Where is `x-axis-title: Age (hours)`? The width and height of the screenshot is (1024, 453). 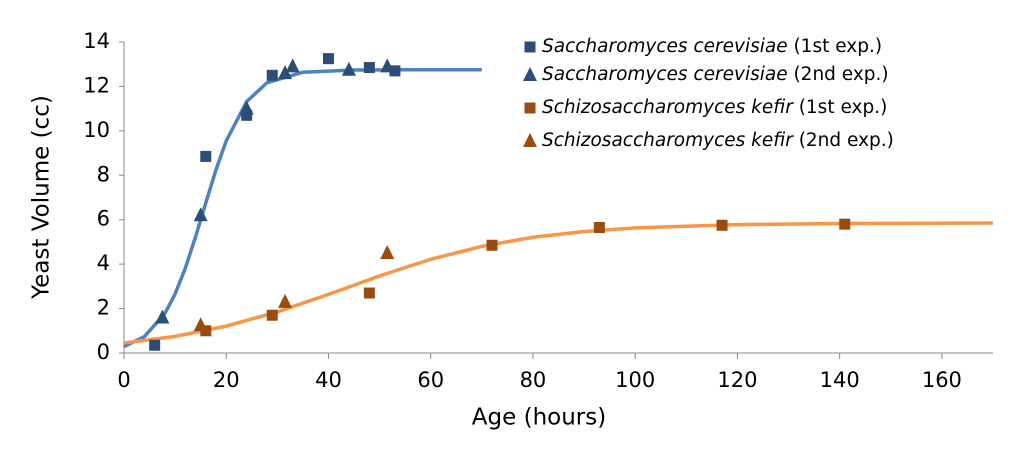
x-axis-title: Age (hours) is located at coordinates (539, 418).